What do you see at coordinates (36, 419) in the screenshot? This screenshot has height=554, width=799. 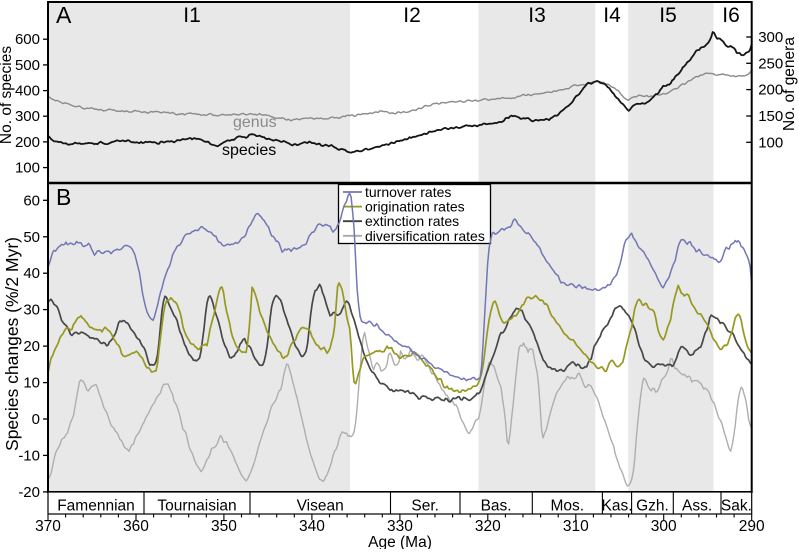 I see `svg-text: 0` at bounding box center [36, 419].